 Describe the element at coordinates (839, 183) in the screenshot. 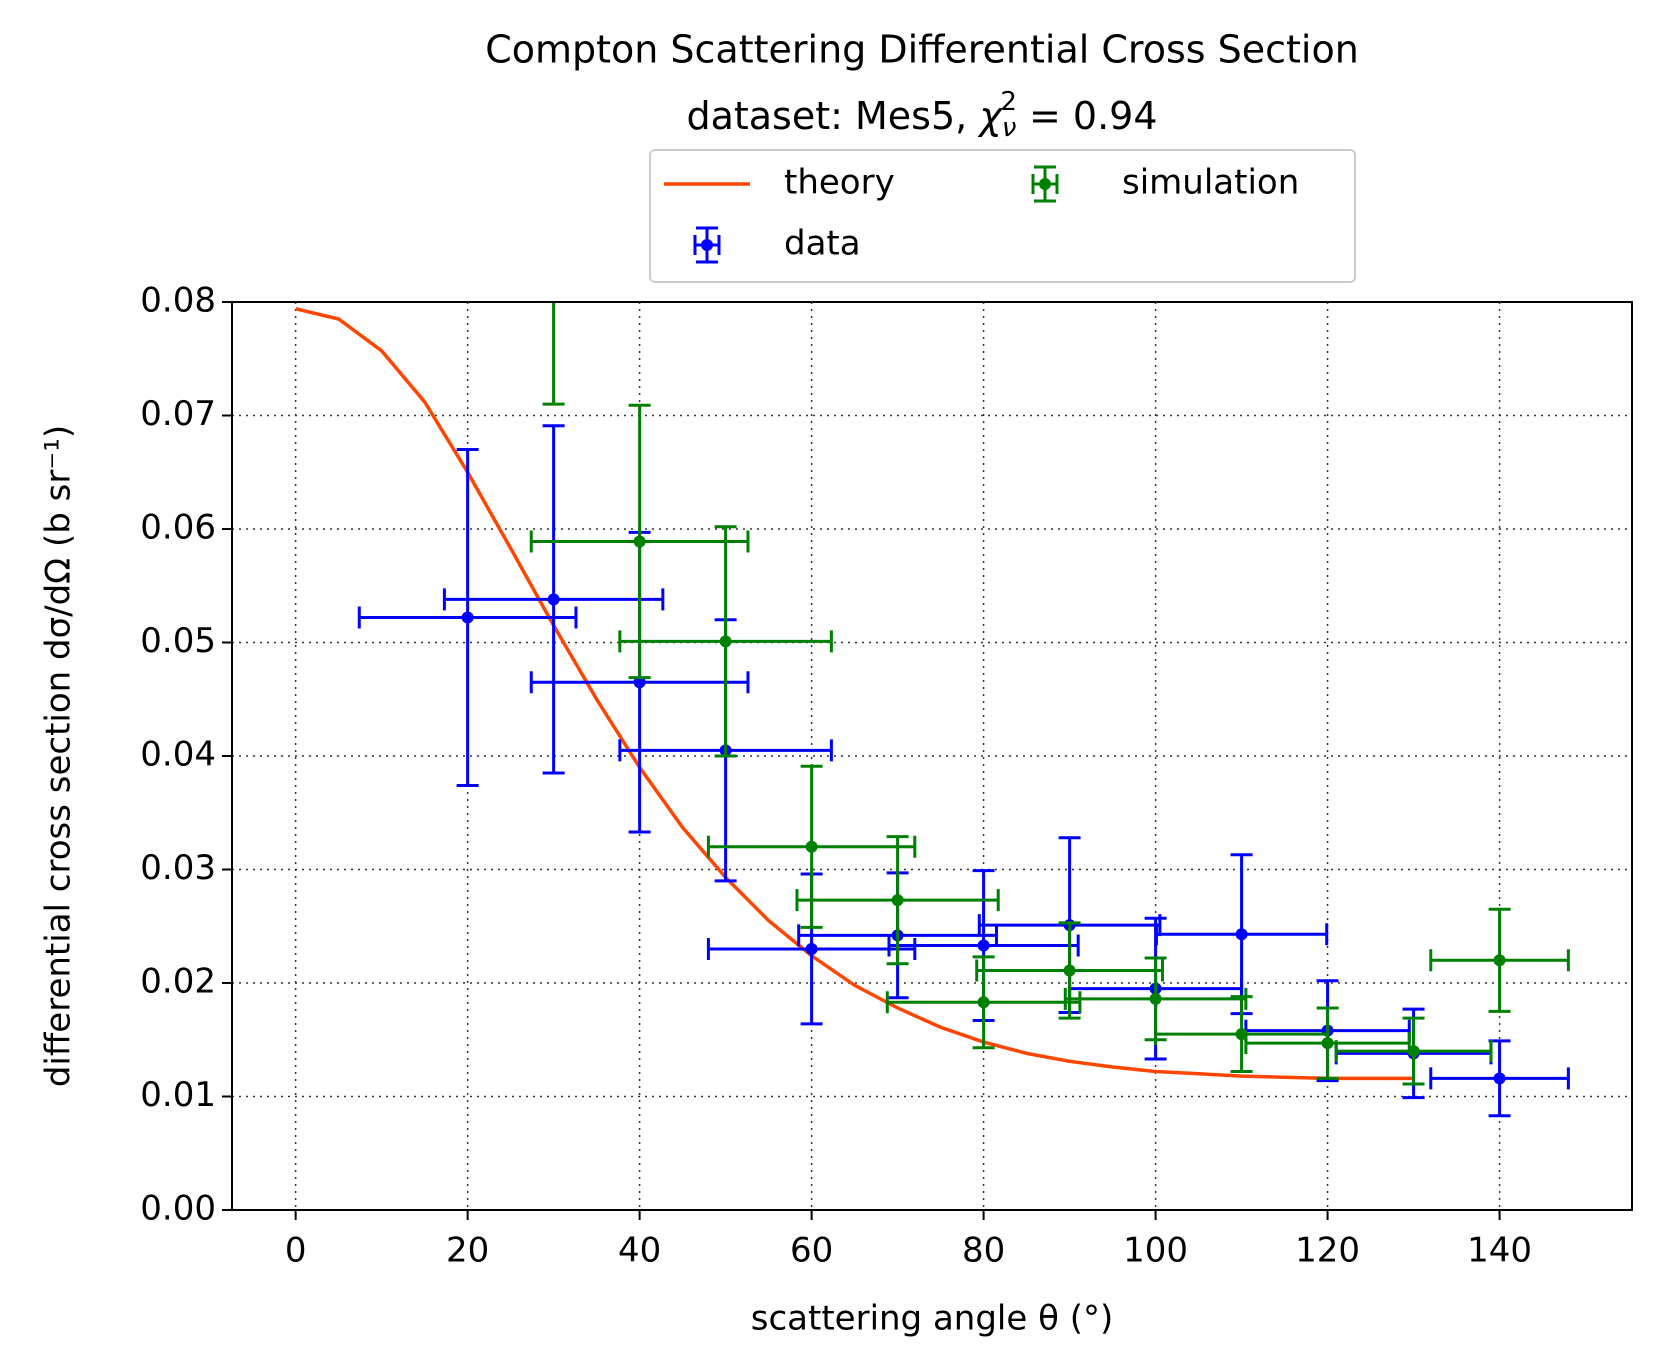

I see `legend-label: theory` at that location.